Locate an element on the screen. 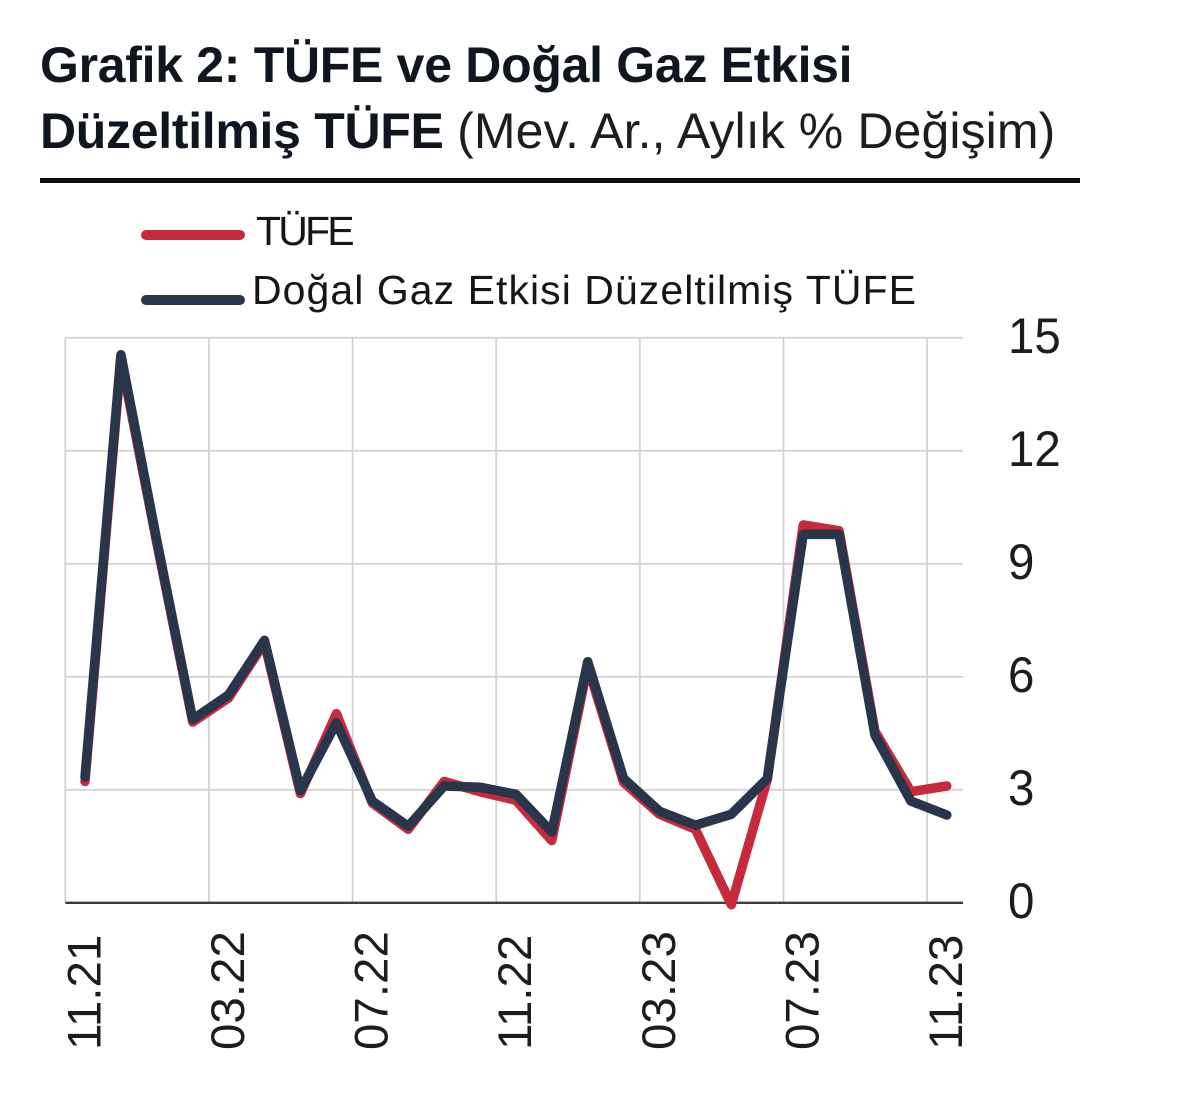 Image resolution: width=1200 pixels, height=1098 pixels. svg-text: 6 is located at coordinates (1021, 675).